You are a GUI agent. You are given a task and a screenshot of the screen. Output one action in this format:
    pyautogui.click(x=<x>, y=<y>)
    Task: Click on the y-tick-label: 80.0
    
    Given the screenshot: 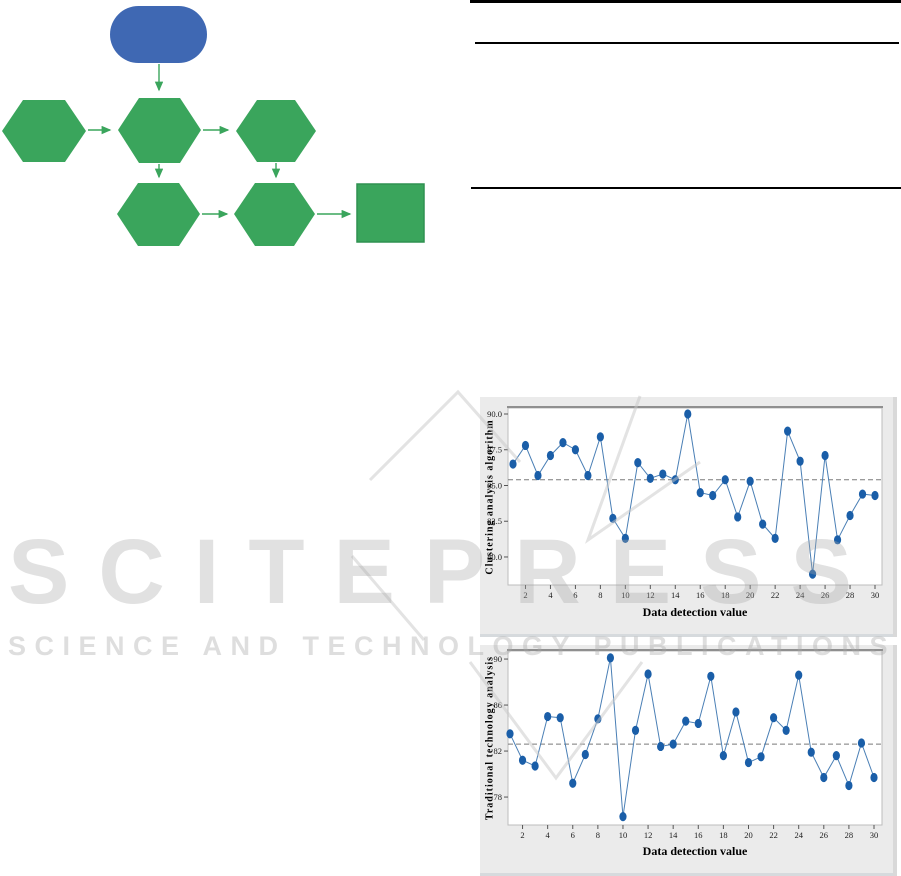 What is the action you would take?
    pyautogui.click(x=494, y=557)
    